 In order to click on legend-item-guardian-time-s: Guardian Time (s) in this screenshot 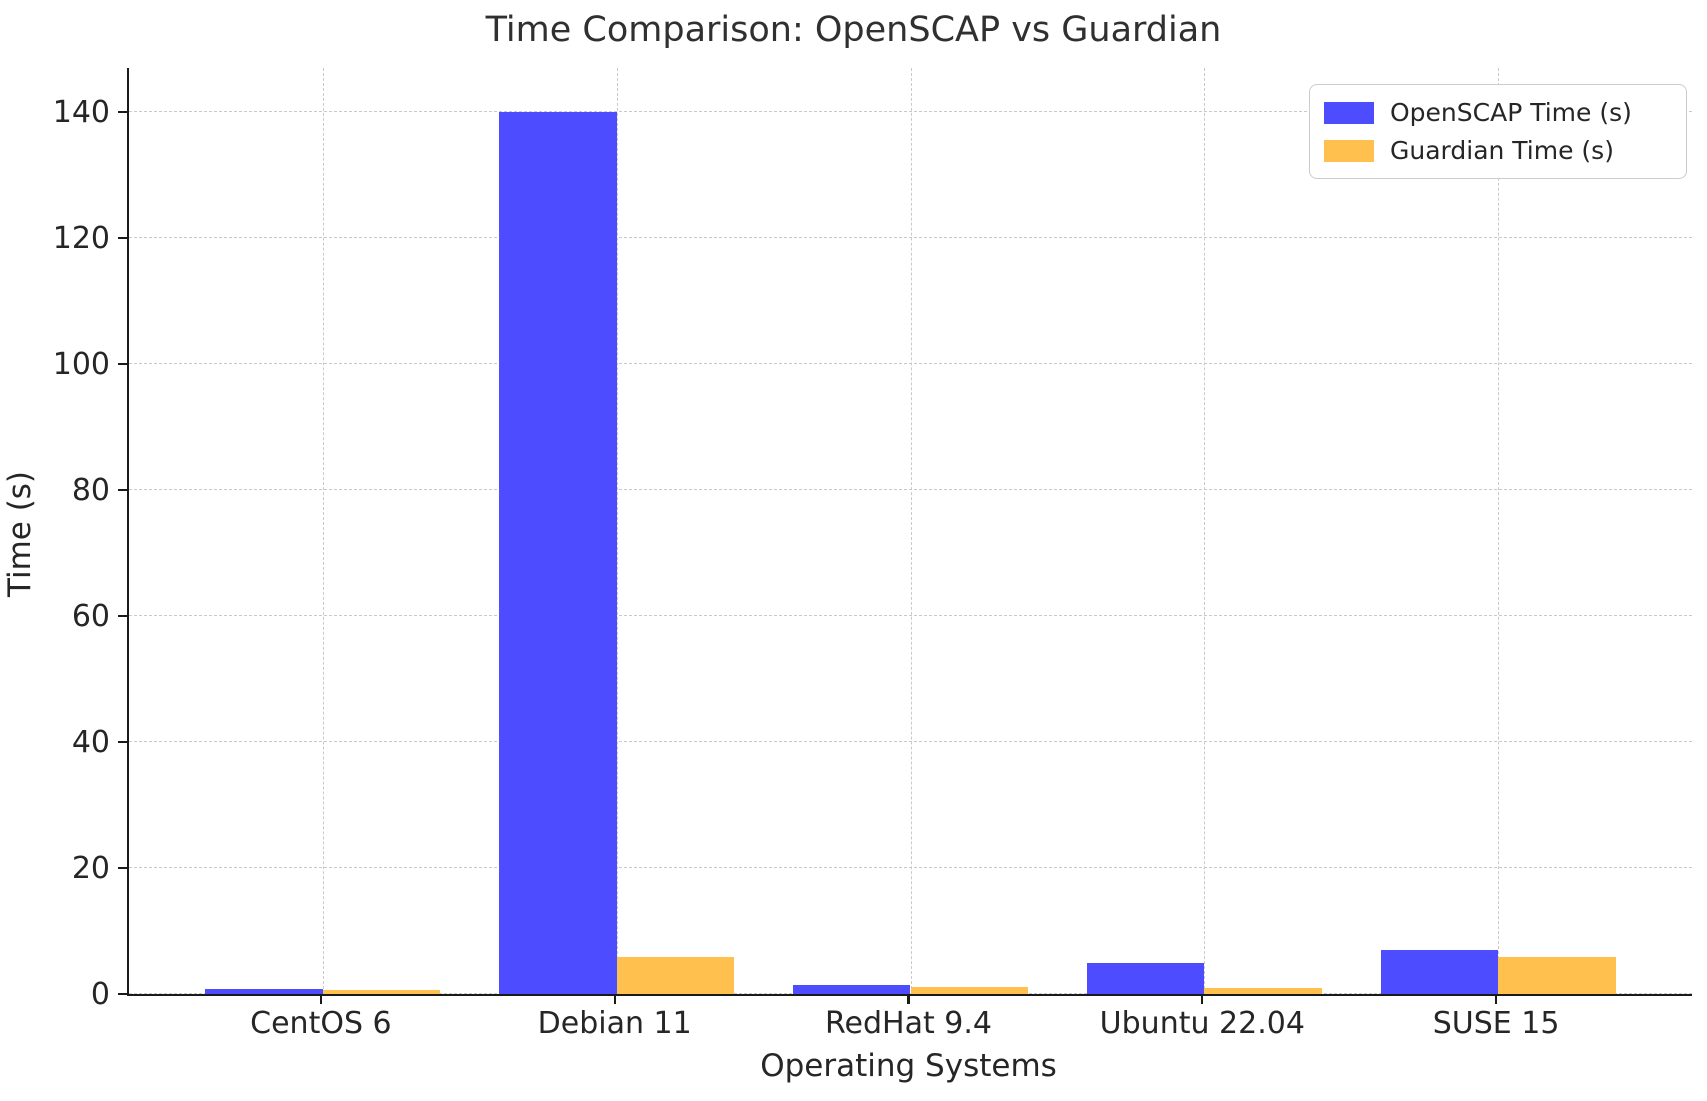, I will do `click(1496, 150)`.